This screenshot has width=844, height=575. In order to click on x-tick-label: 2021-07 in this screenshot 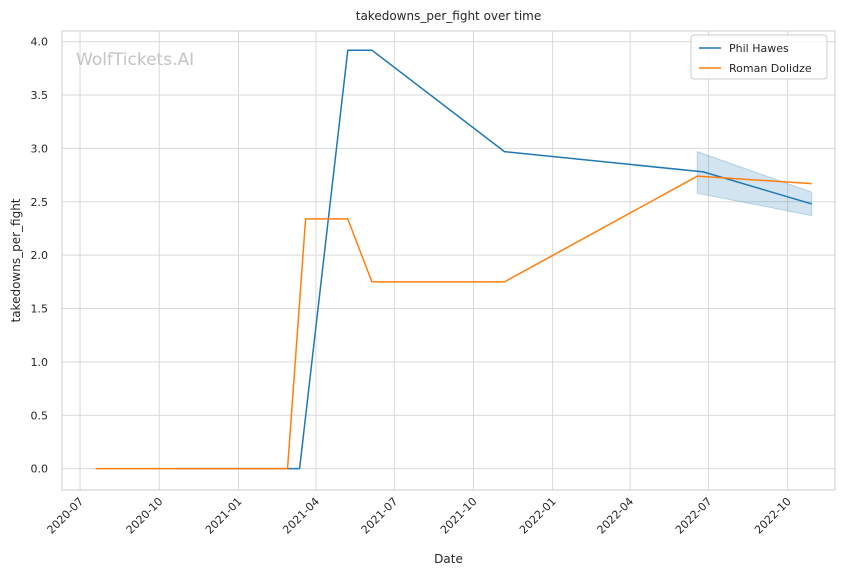, I will do `click(380, 516)`.